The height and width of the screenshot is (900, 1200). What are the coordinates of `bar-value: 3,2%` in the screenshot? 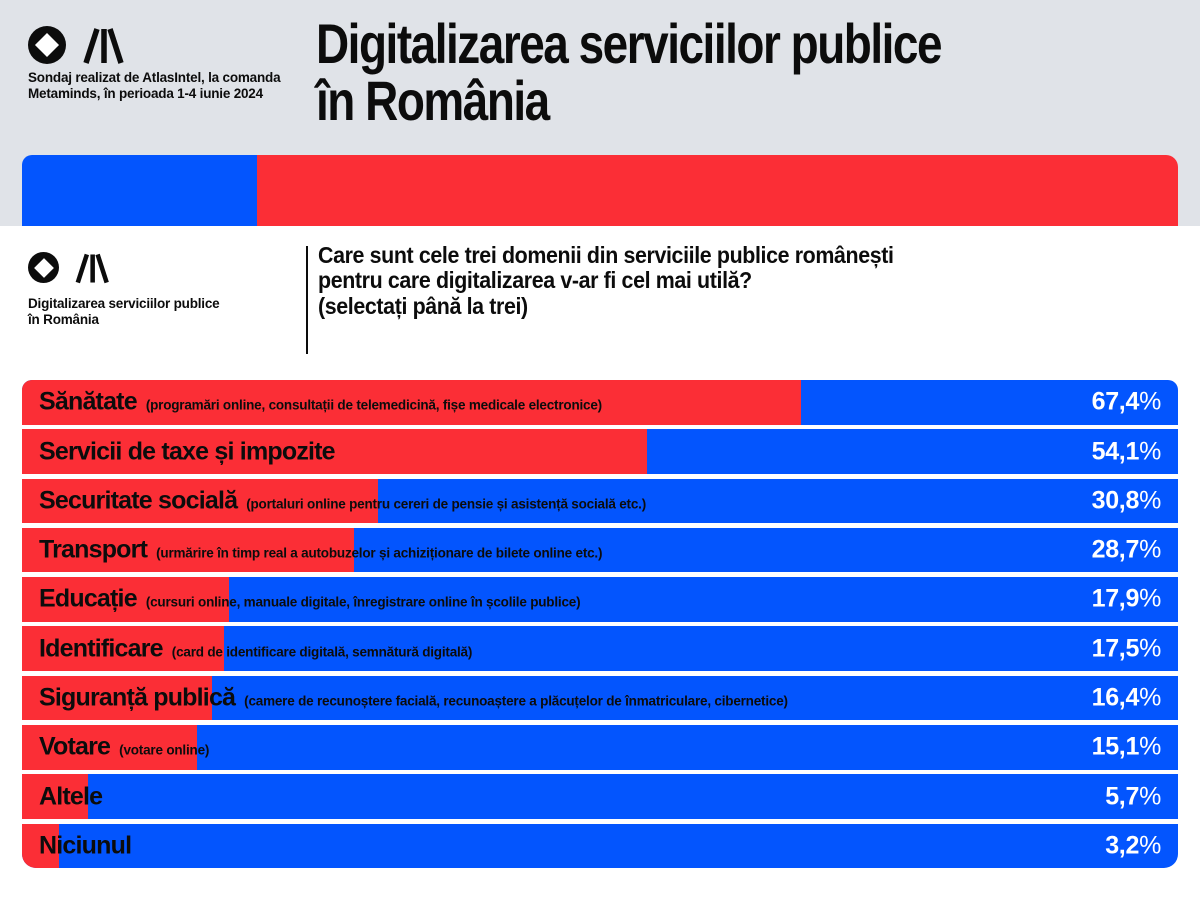 It's located at (1133, 845).